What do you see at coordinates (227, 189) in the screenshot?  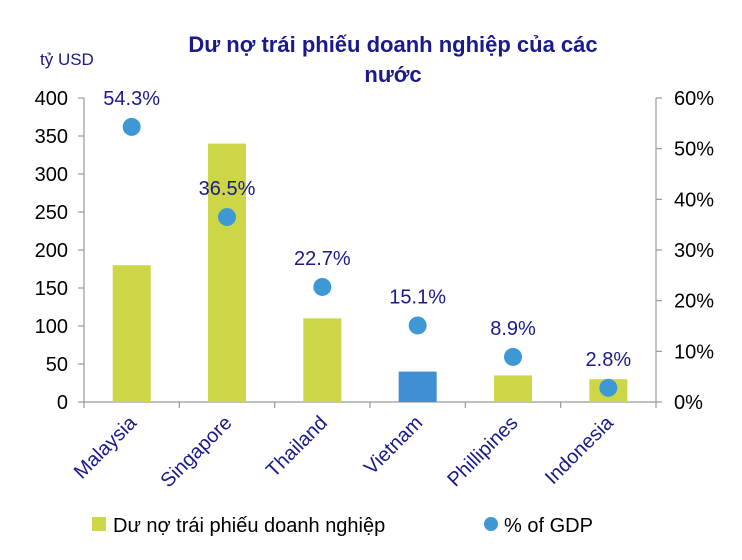 I see `data-label-singapore: 36.5%` at bounding box center [227, 189].